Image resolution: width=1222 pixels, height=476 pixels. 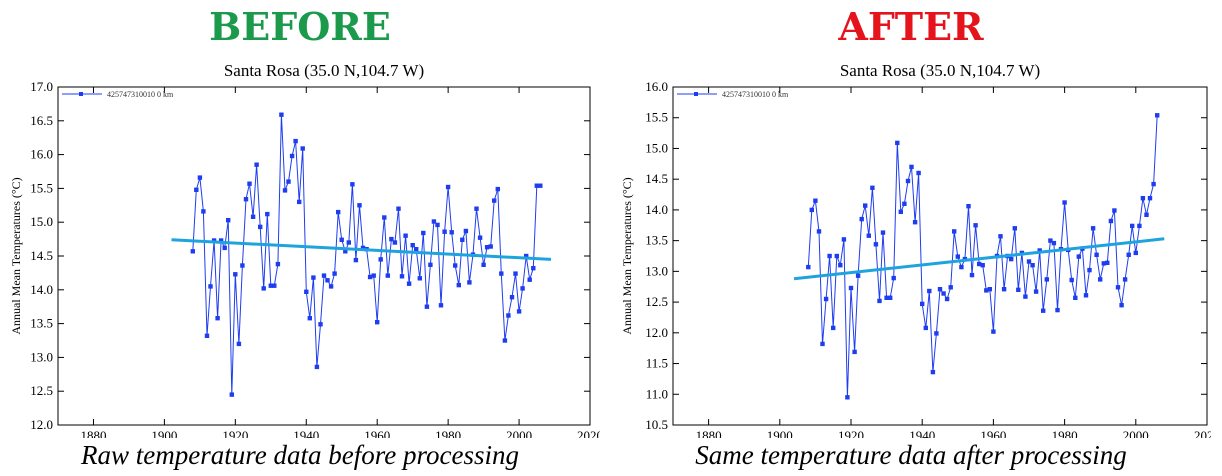 I want to click on chart-title: Santa Rosa (35.0 N,104.7 W), so click(x=324, y=70).